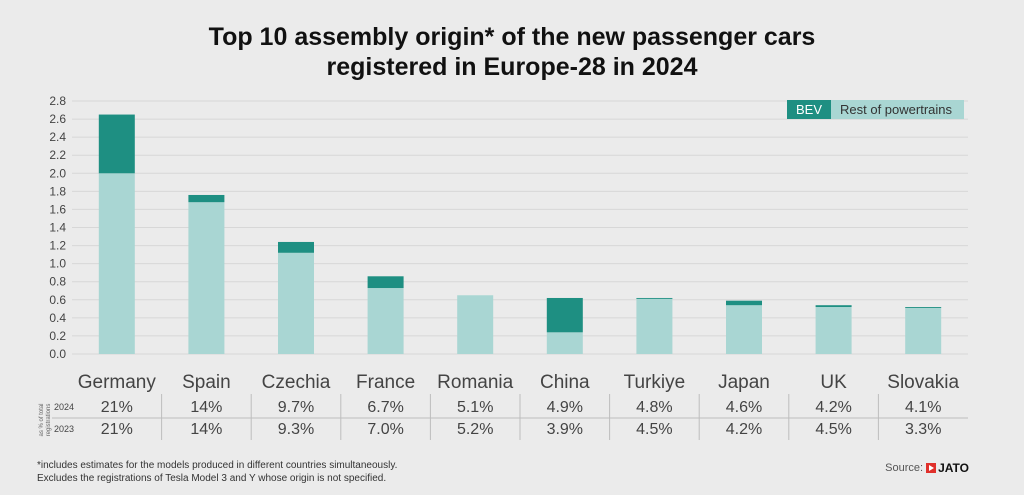  Describe the element at coordinates (923, 407) in the screenshot. I see `share-2024-cell: 4.1%` at that location.